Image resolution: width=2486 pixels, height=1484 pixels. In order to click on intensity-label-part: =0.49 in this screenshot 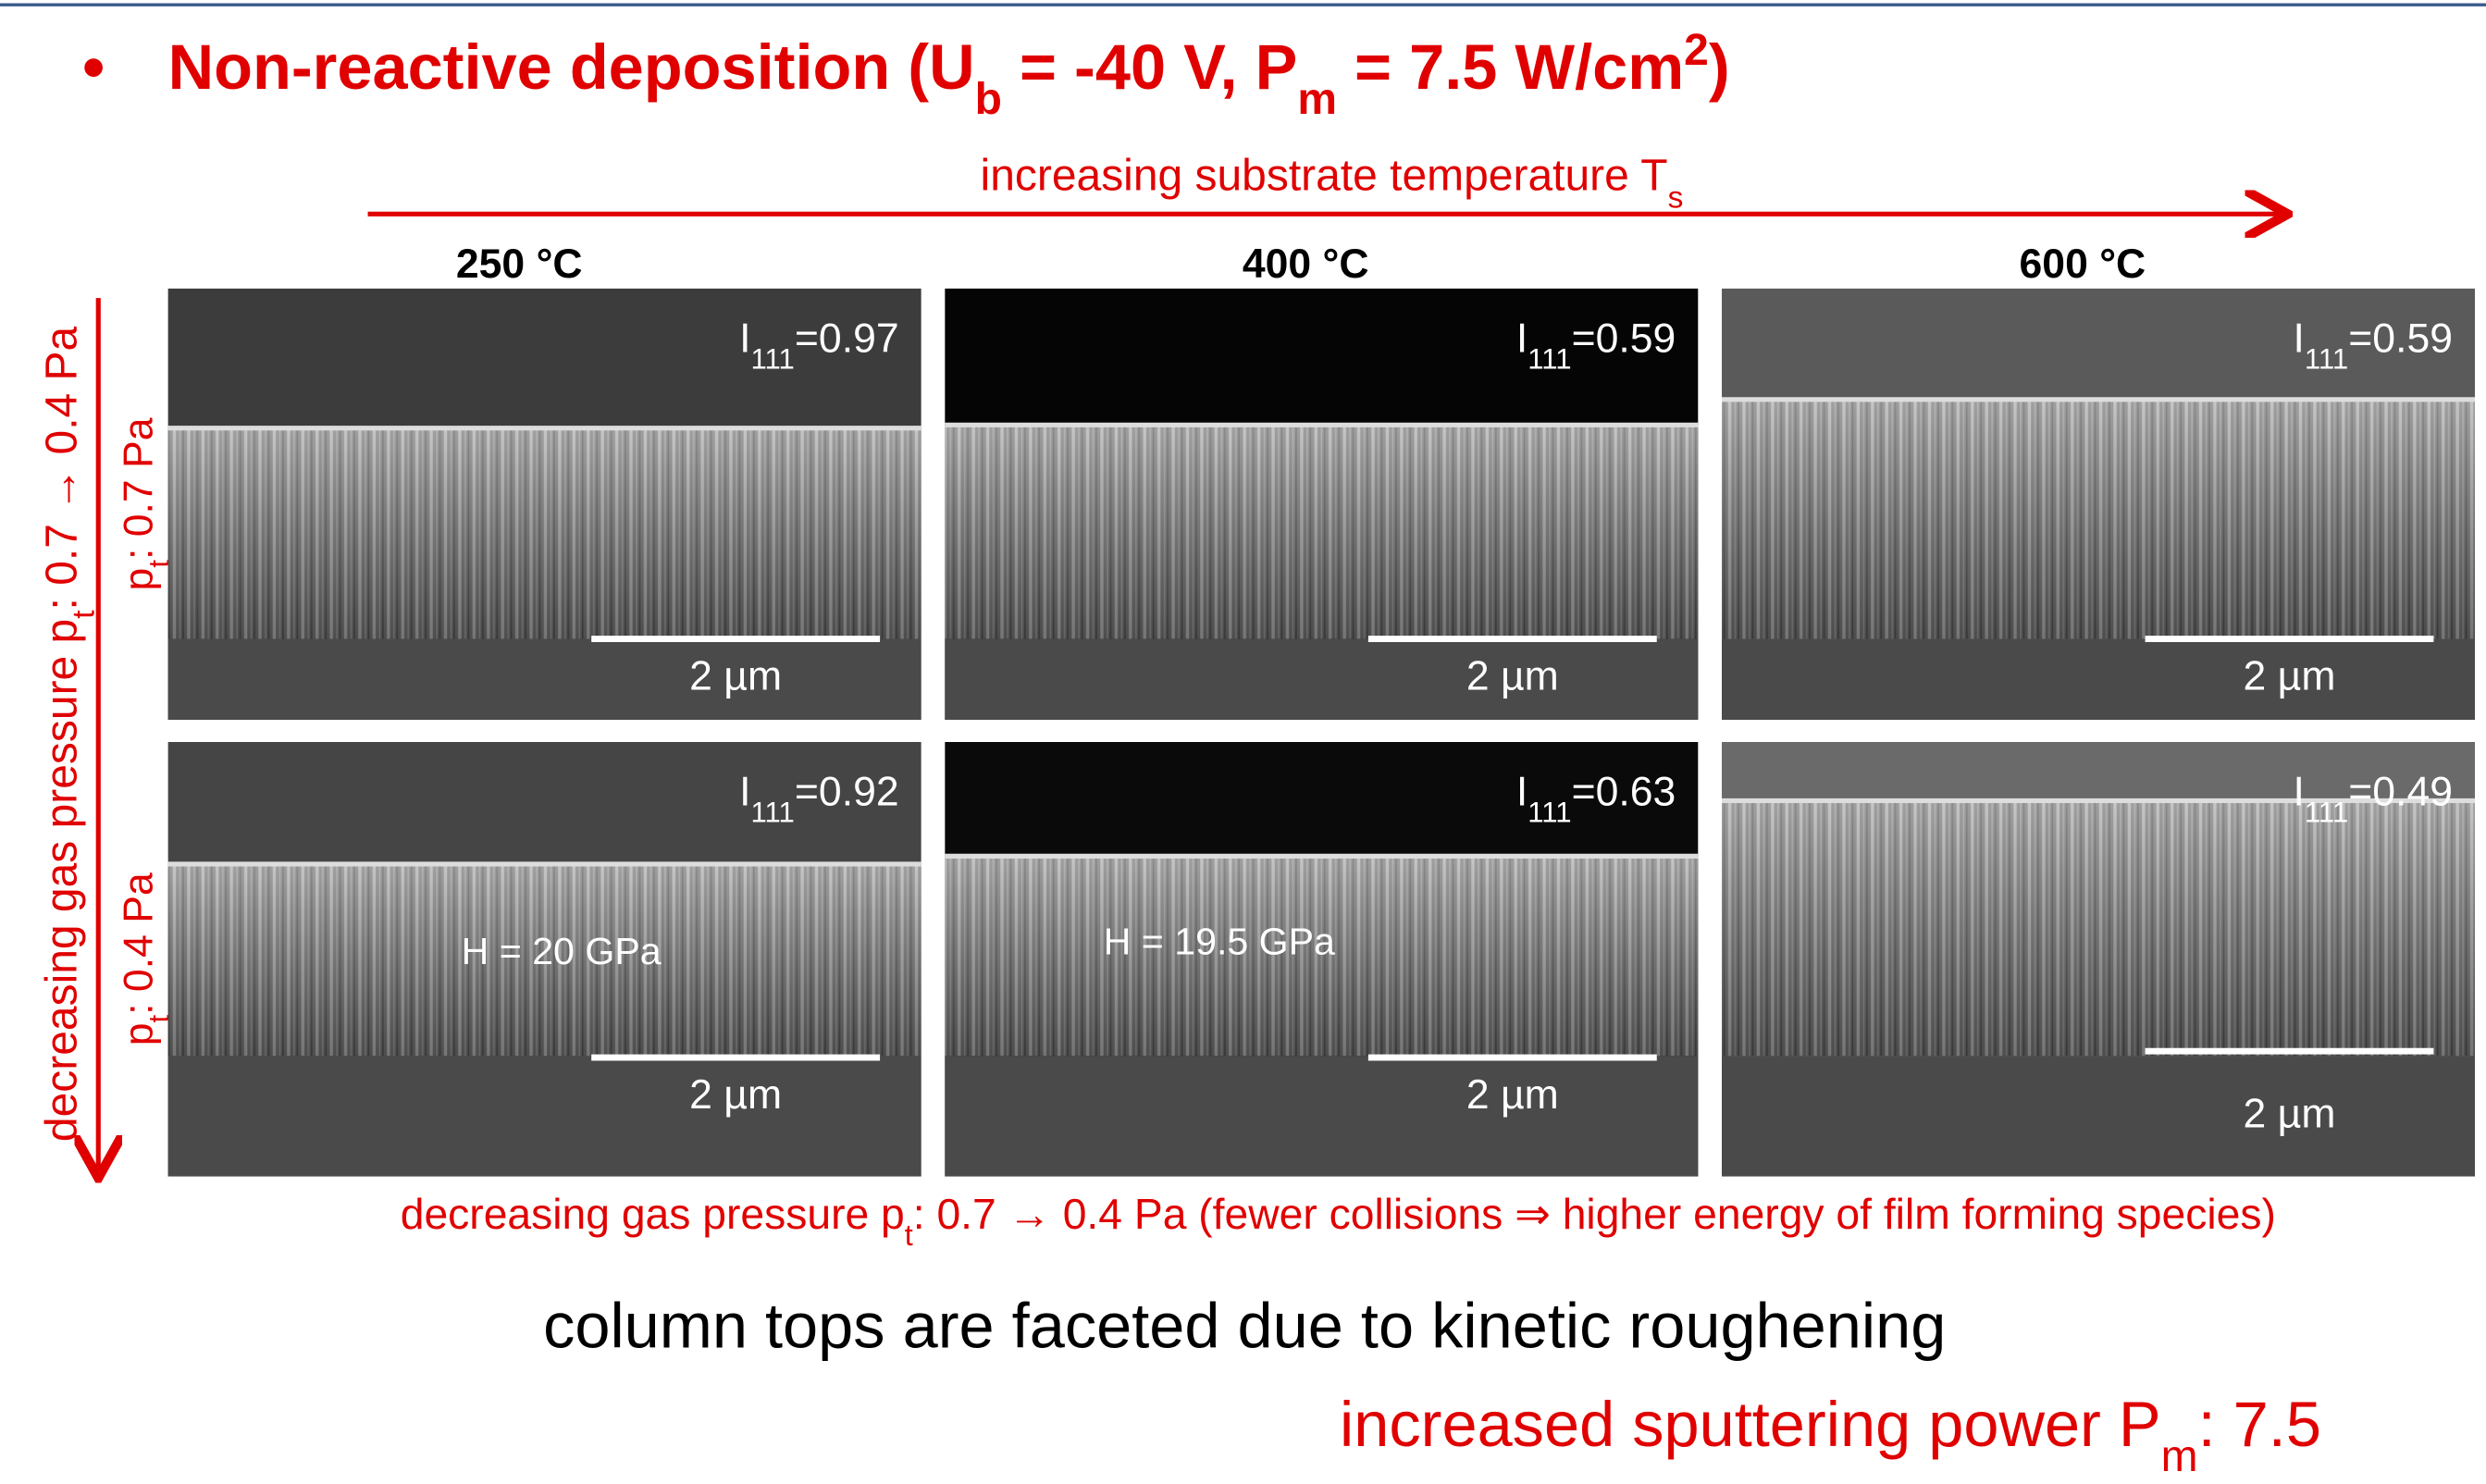, I will do `click(2400, 793)`.